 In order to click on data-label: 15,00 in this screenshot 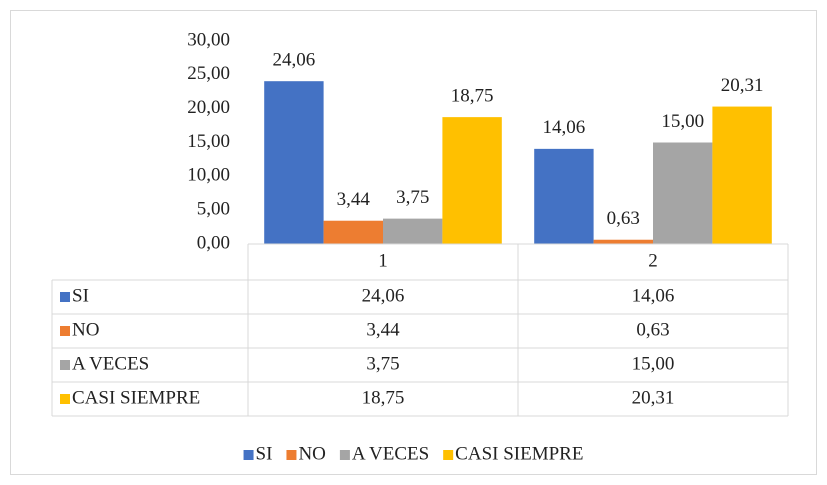, I will do `click(682, 121)`.